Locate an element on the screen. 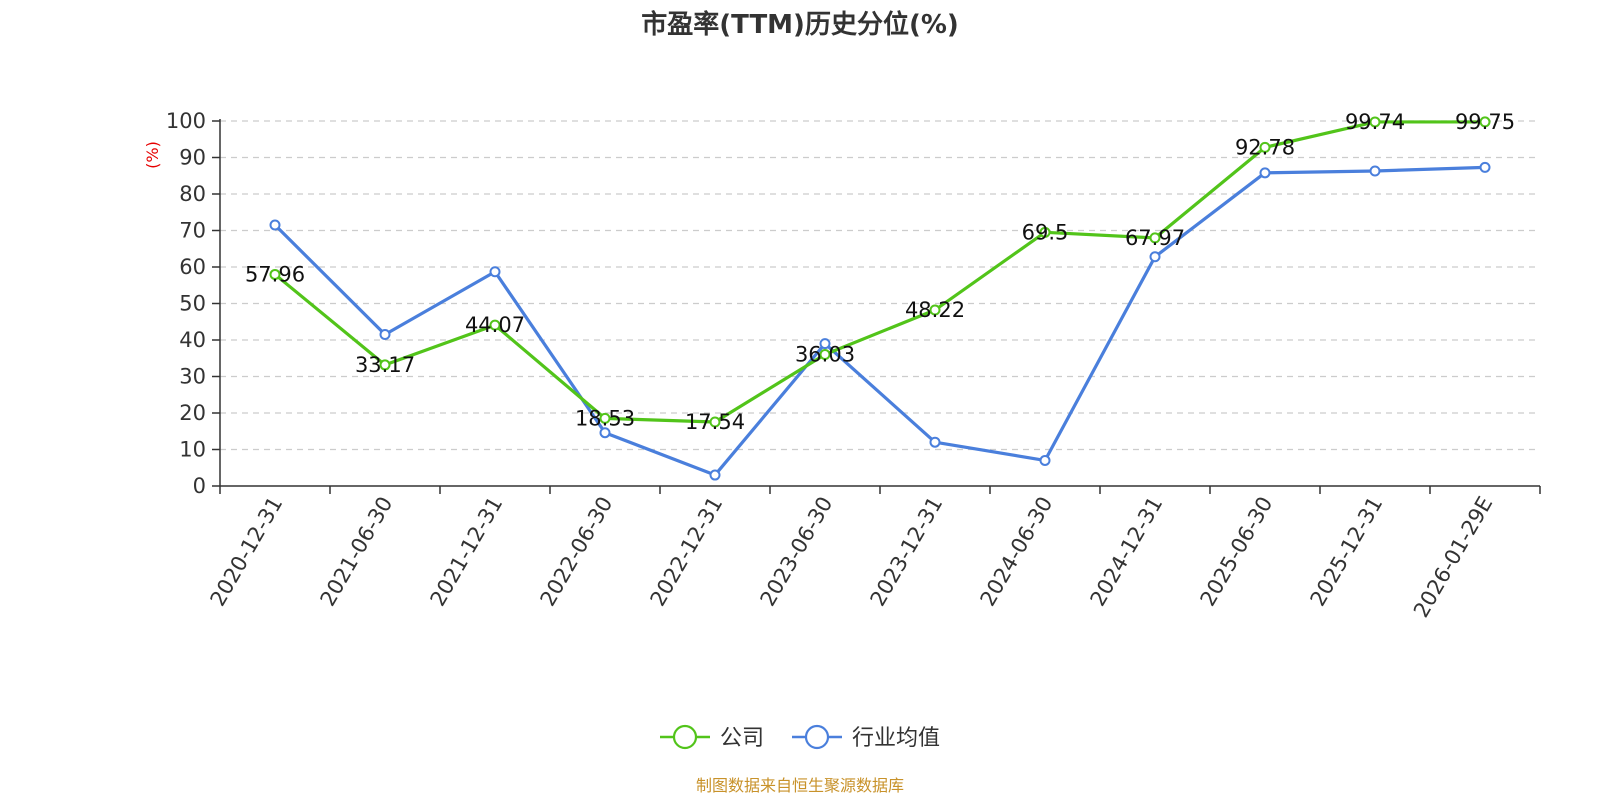 This screenshot has width=1600, height=800. data-label: 17.54 is located at coordinates (715, 422).